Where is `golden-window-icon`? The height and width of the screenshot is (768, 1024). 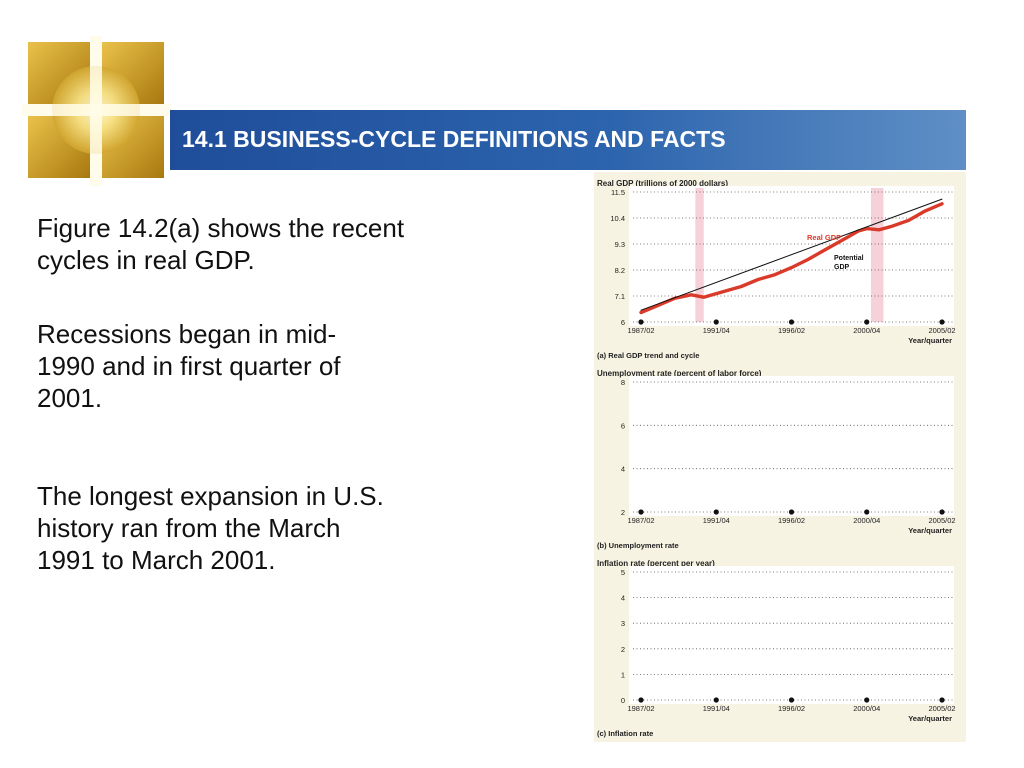
golden-window-icon is located at coordinates (97, 111).